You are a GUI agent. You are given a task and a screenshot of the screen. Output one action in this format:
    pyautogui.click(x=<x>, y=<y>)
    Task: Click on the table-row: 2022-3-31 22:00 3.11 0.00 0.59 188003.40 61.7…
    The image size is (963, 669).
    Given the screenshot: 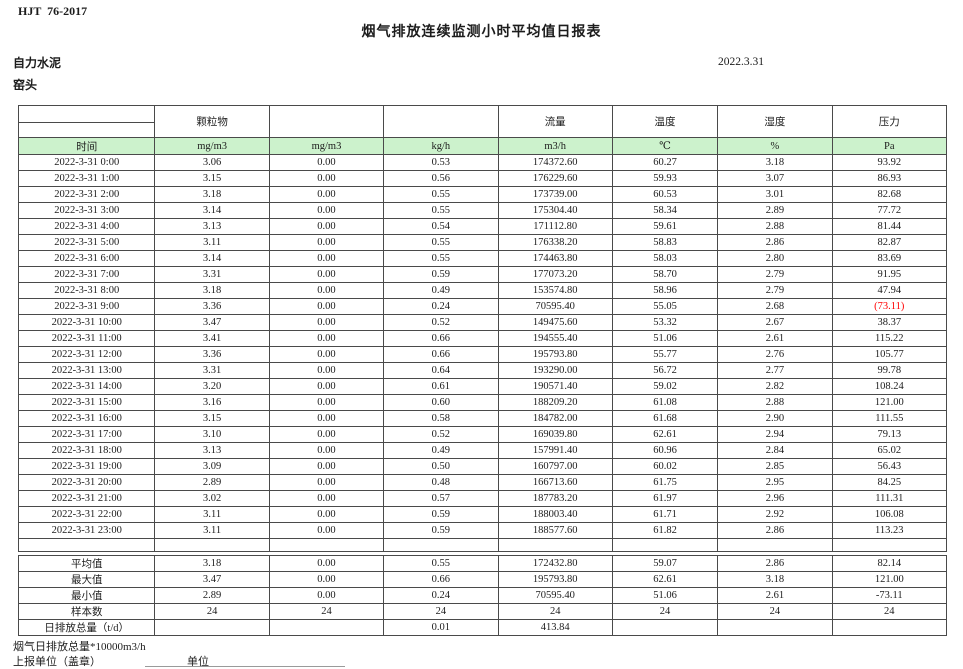 What is the action you would take?
    pyautogui.click(x=482, y=514)
    